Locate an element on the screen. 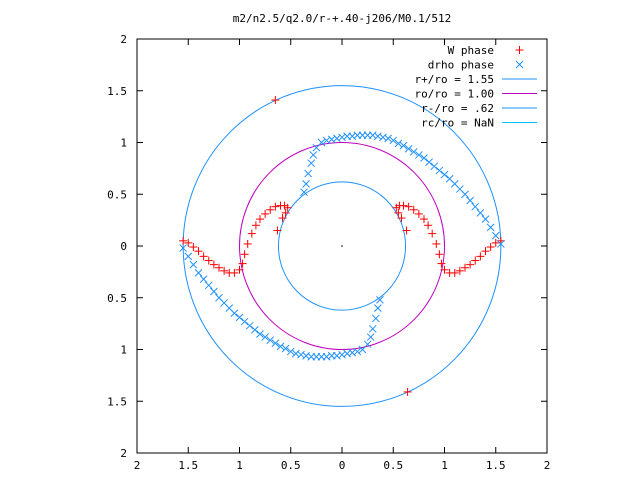 Image resolution: width=640 pixels, height=480 pixels. radius-circle is located at coordinates (342, 246).